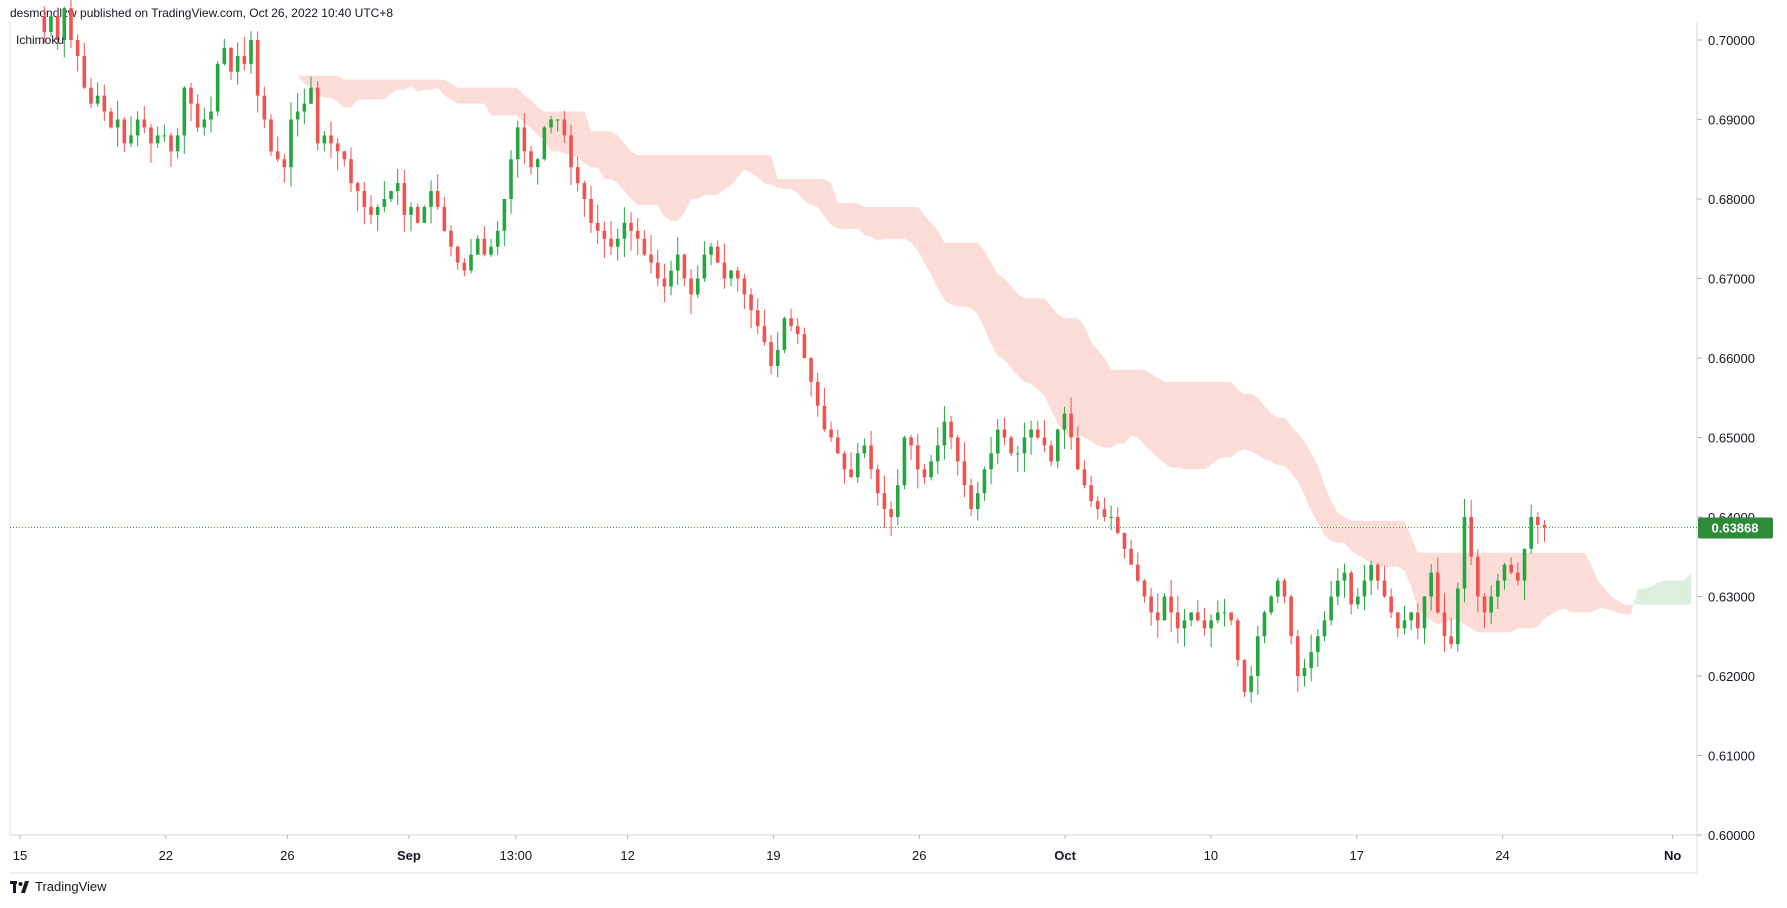  I want to click on x-tick-label: 17, so click(1357, 855).